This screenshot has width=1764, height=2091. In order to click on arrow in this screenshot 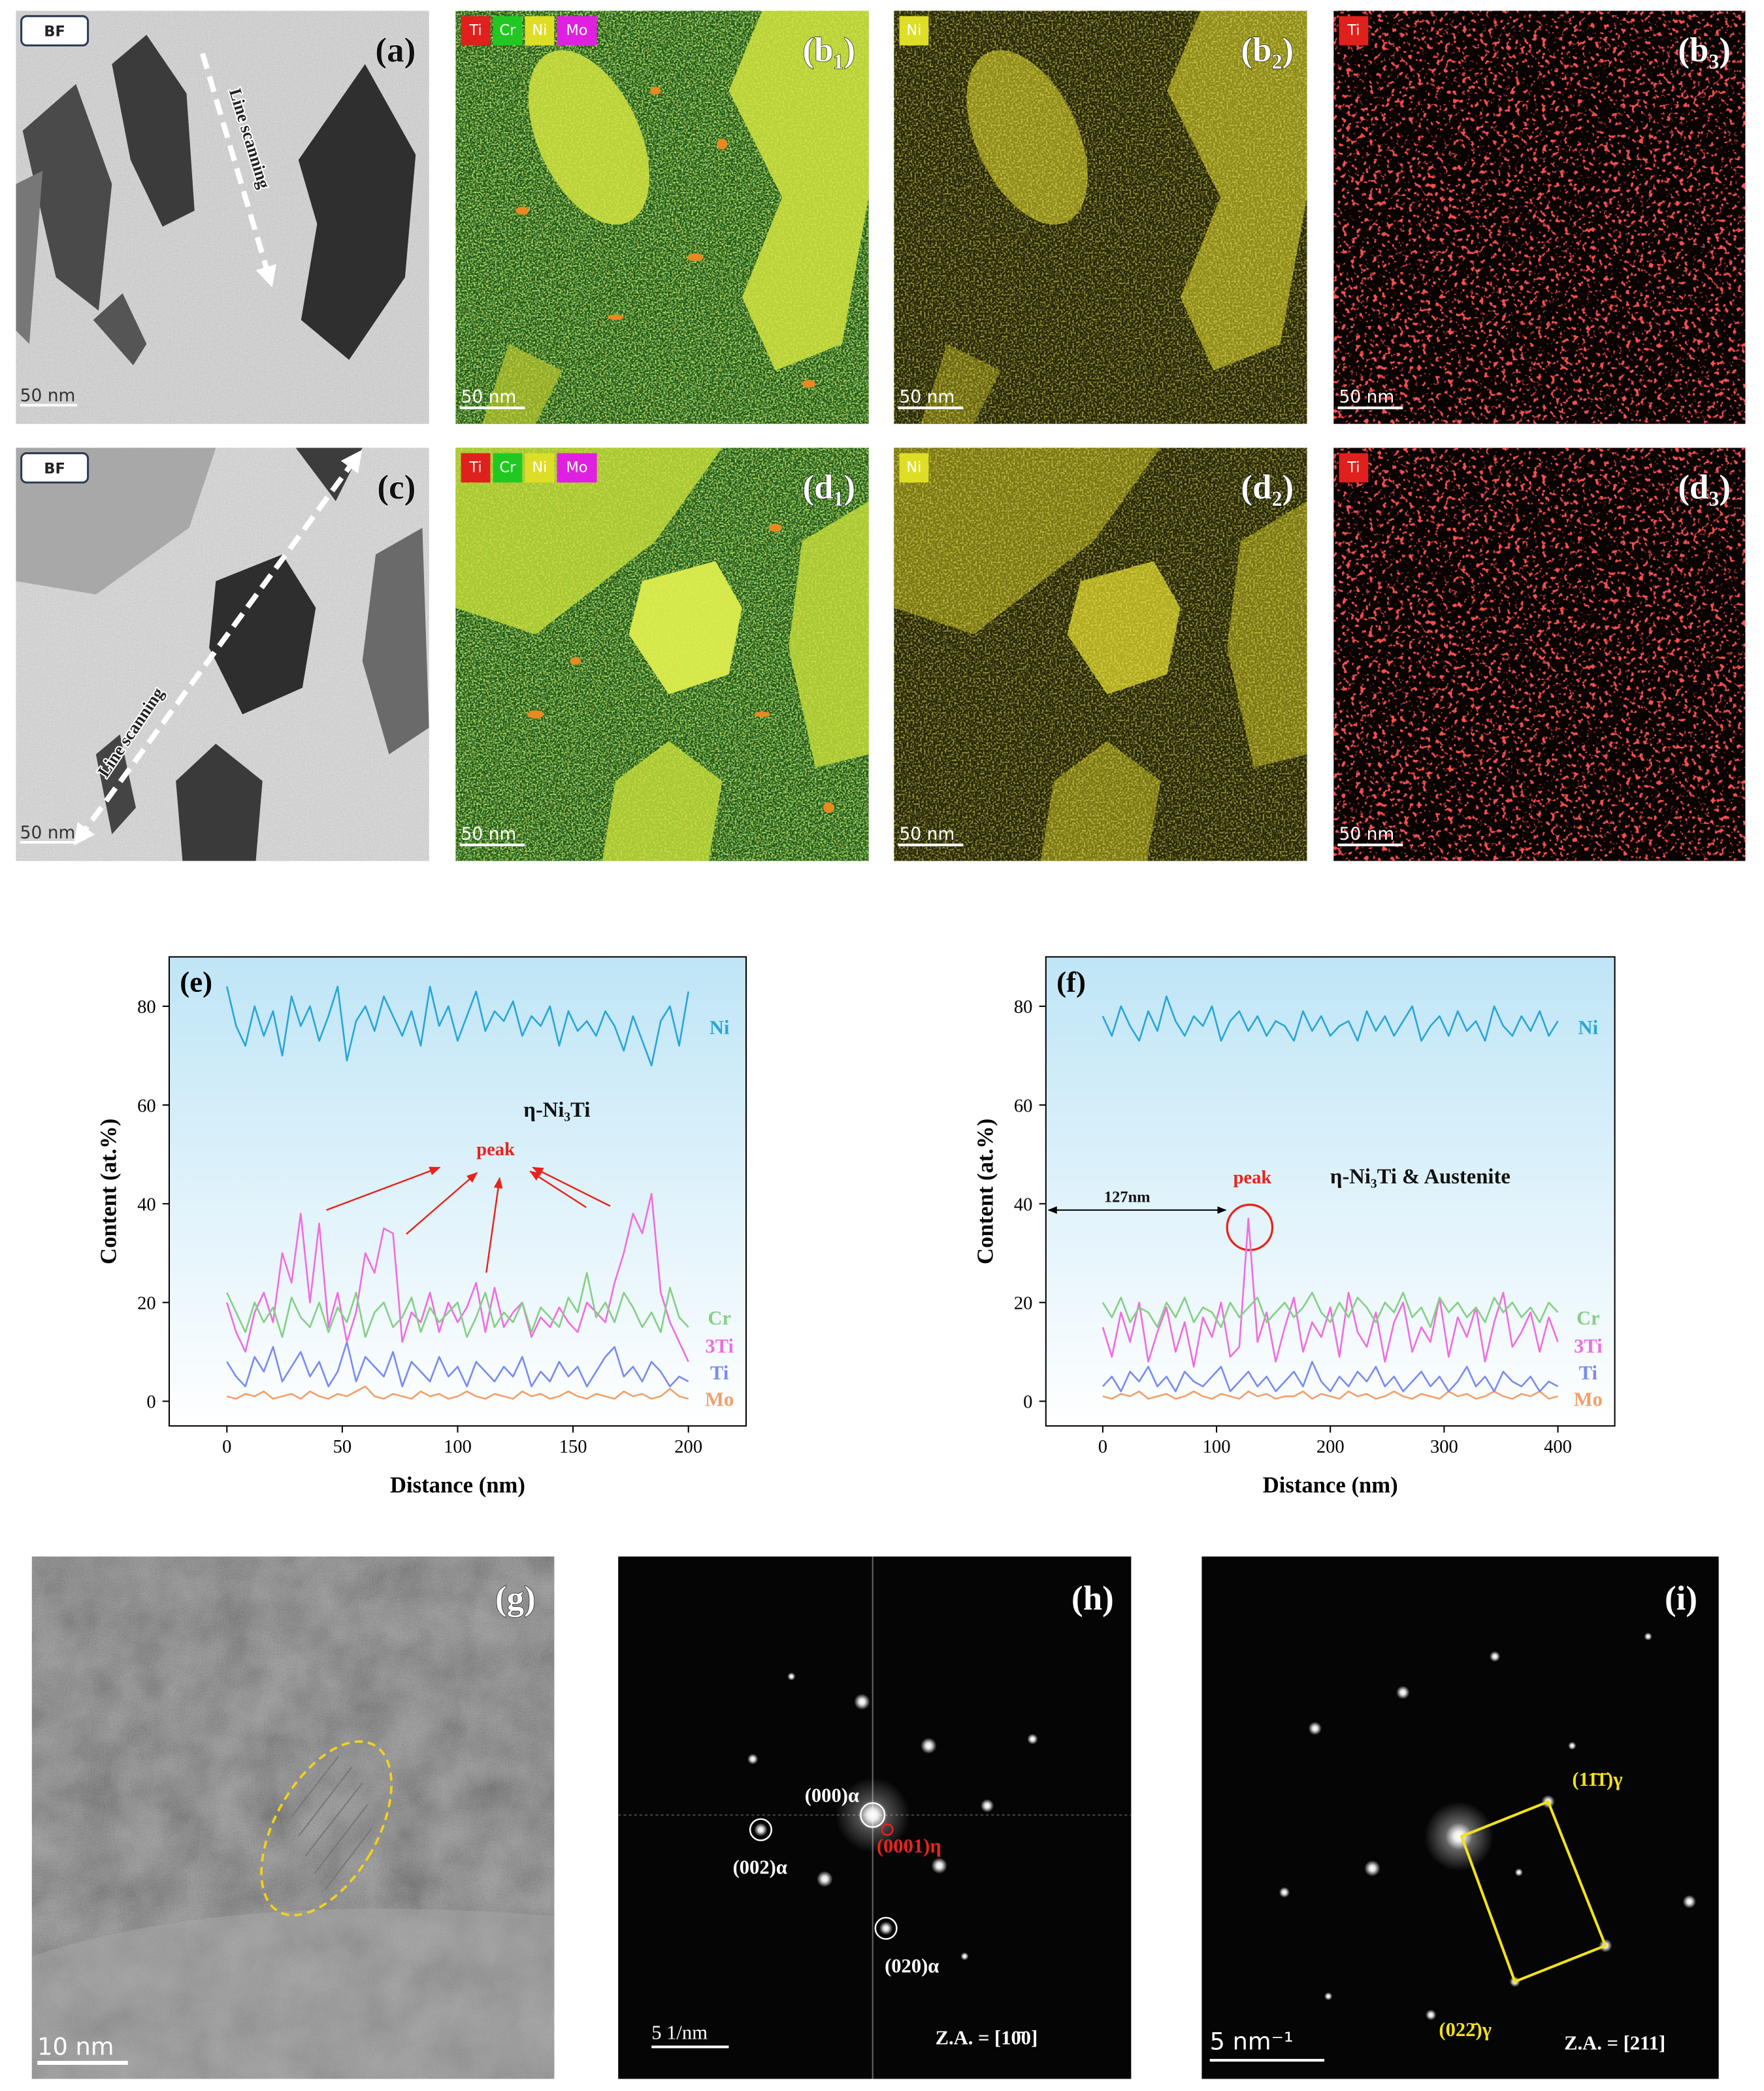, I will do `click(383, 1188)`.